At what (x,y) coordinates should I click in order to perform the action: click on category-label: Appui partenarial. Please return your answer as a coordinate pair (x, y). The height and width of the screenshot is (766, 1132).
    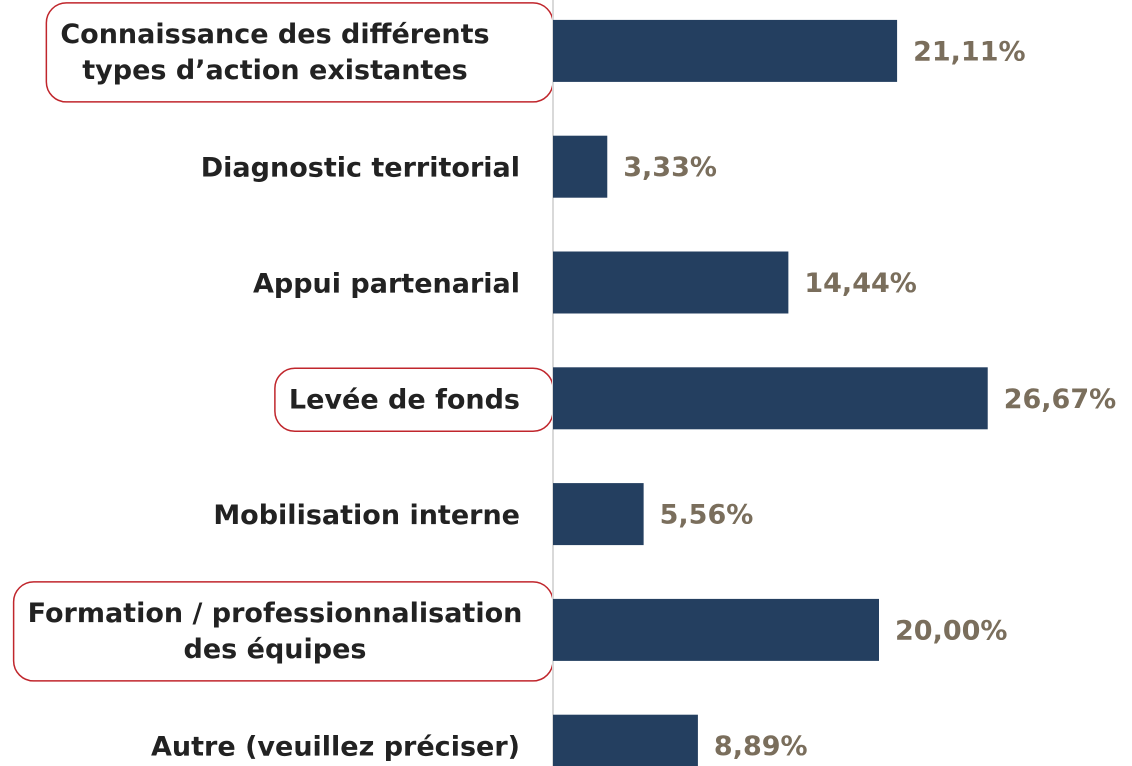
    Looking at the image, I should click on (386, 284).